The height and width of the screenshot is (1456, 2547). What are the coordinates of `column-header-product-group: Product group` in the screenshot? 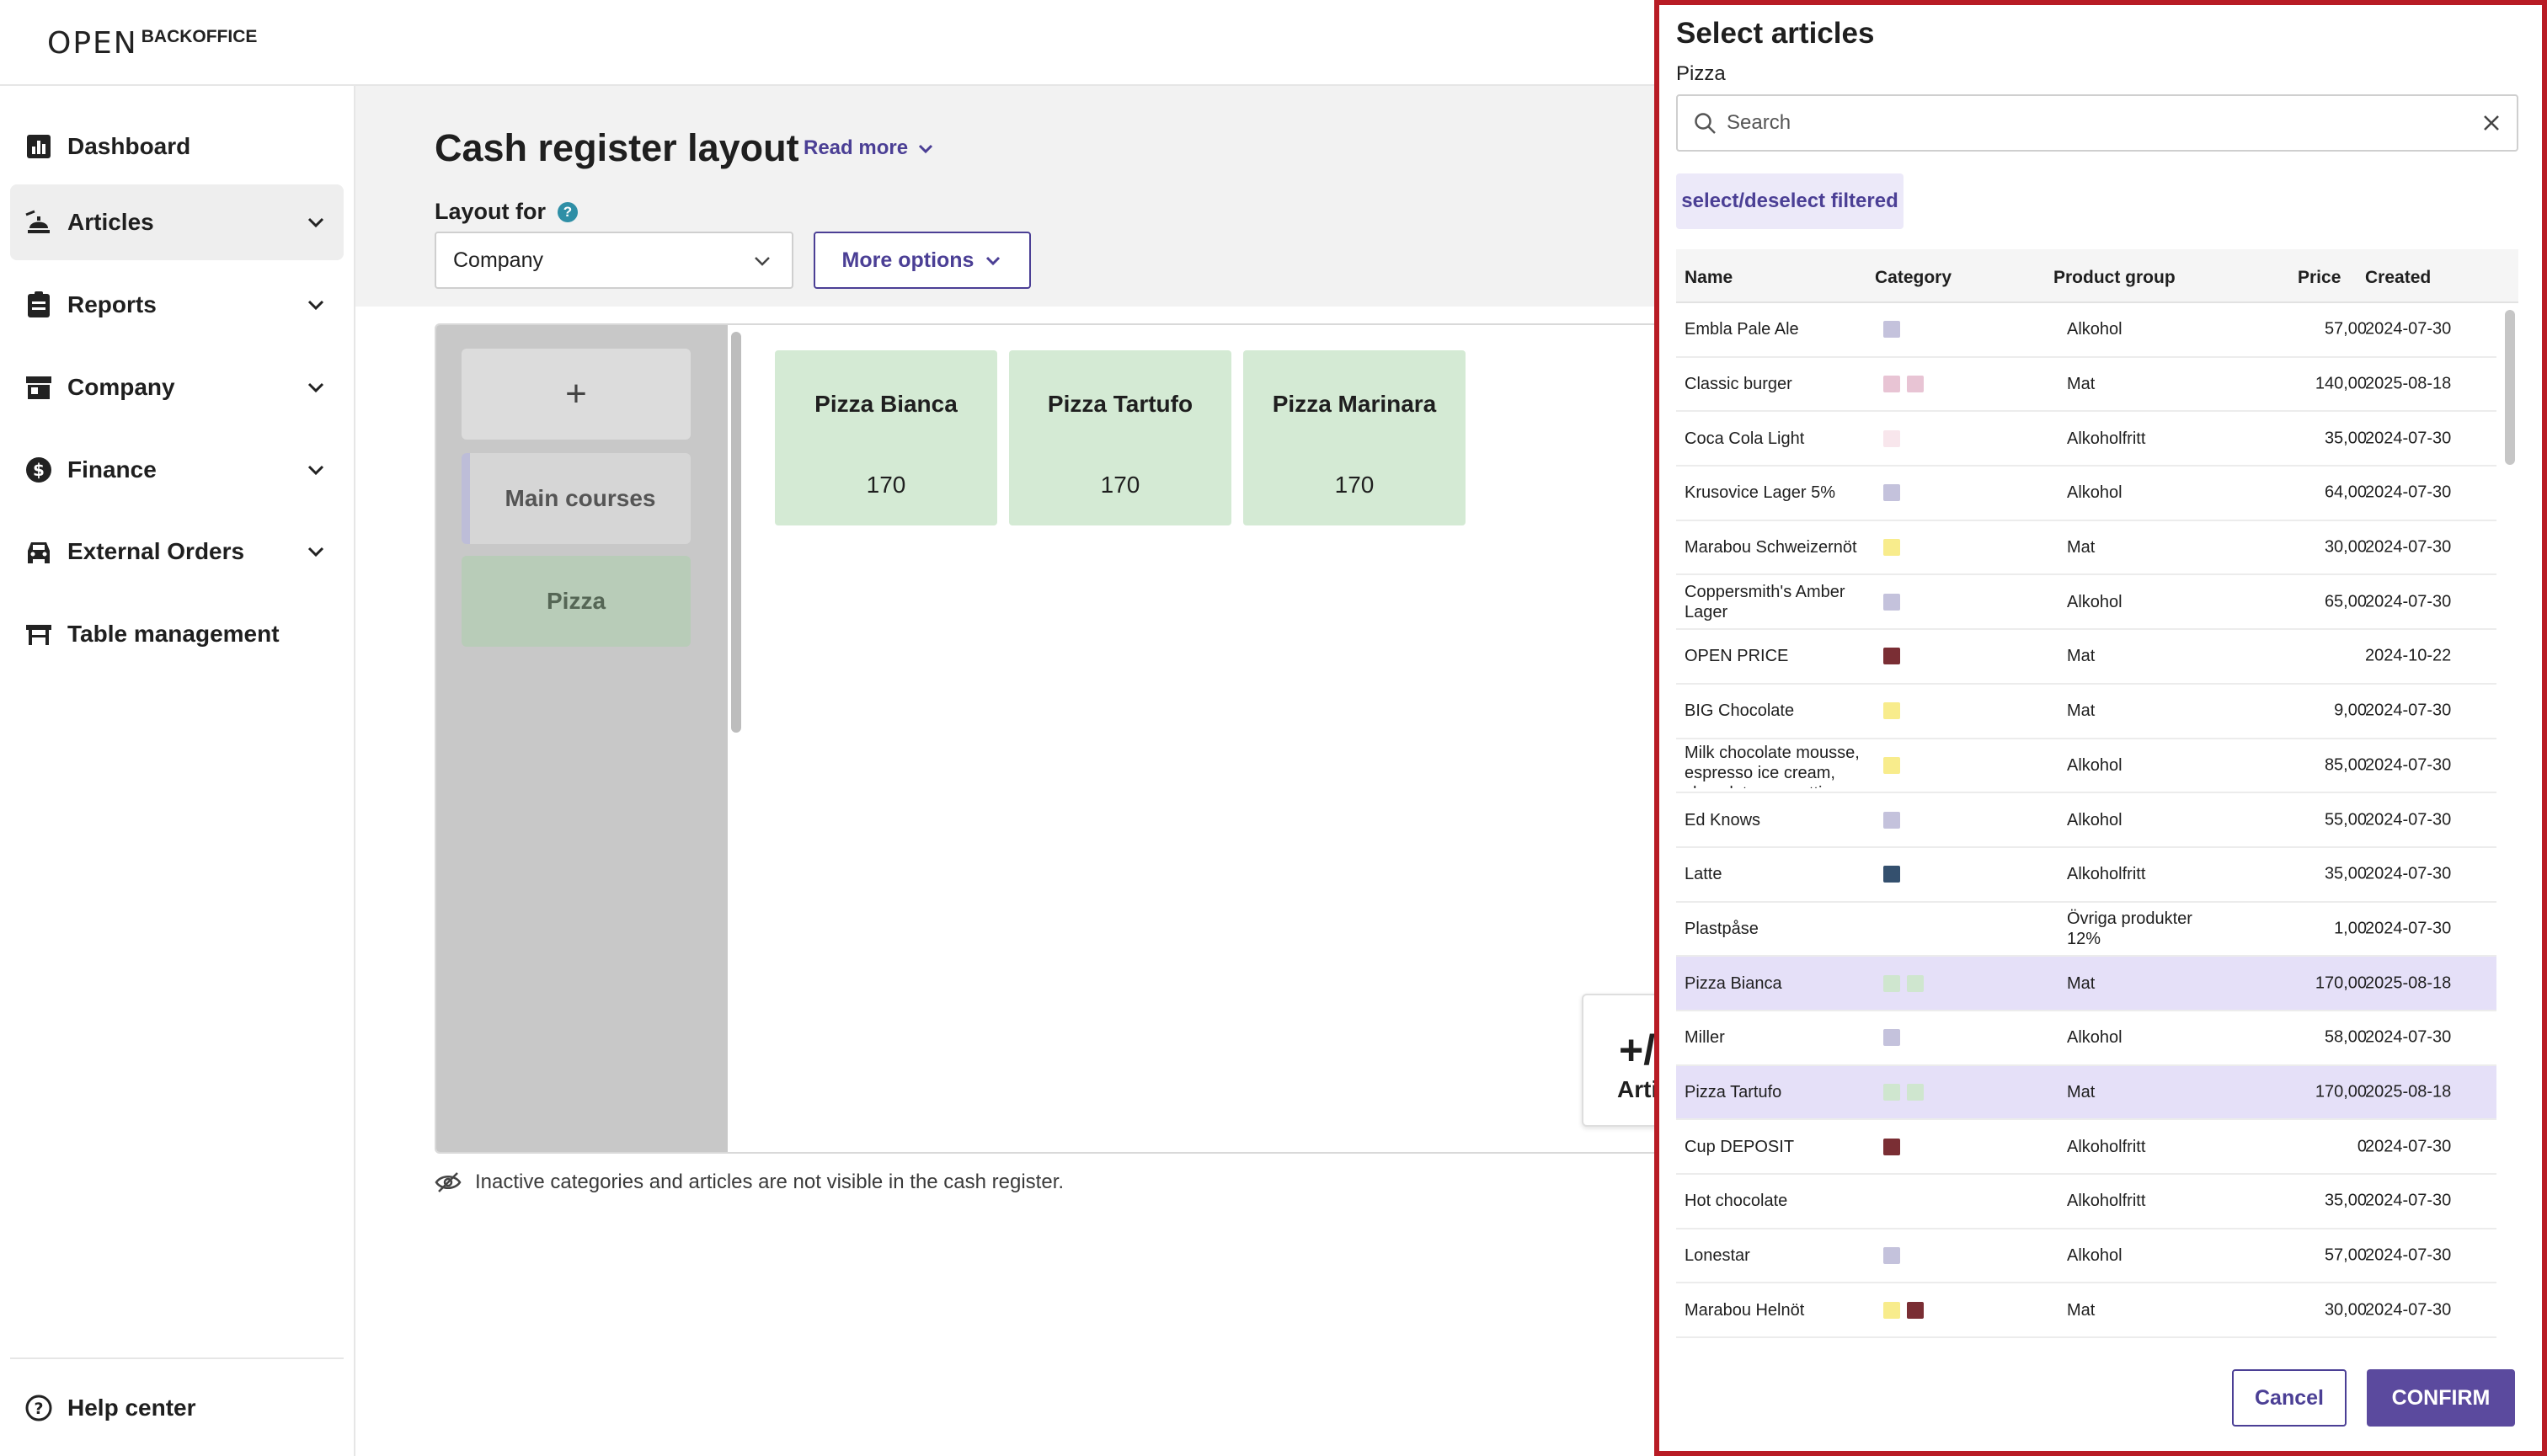 It's located at (2114, 277).